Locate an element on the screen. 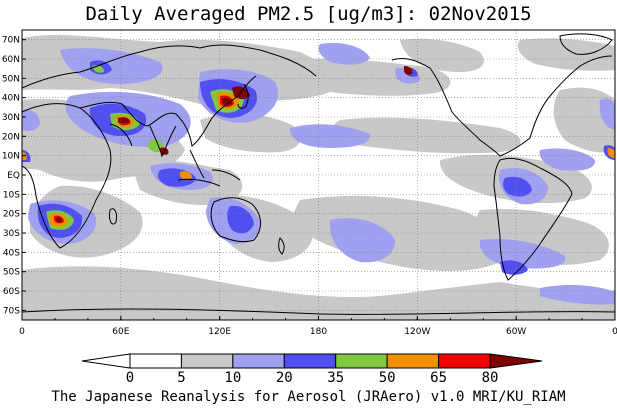  map-title: Daily Averaged PM2.5 [ug/m3]: 02Nov2015 is located at coordinates (308, 14).